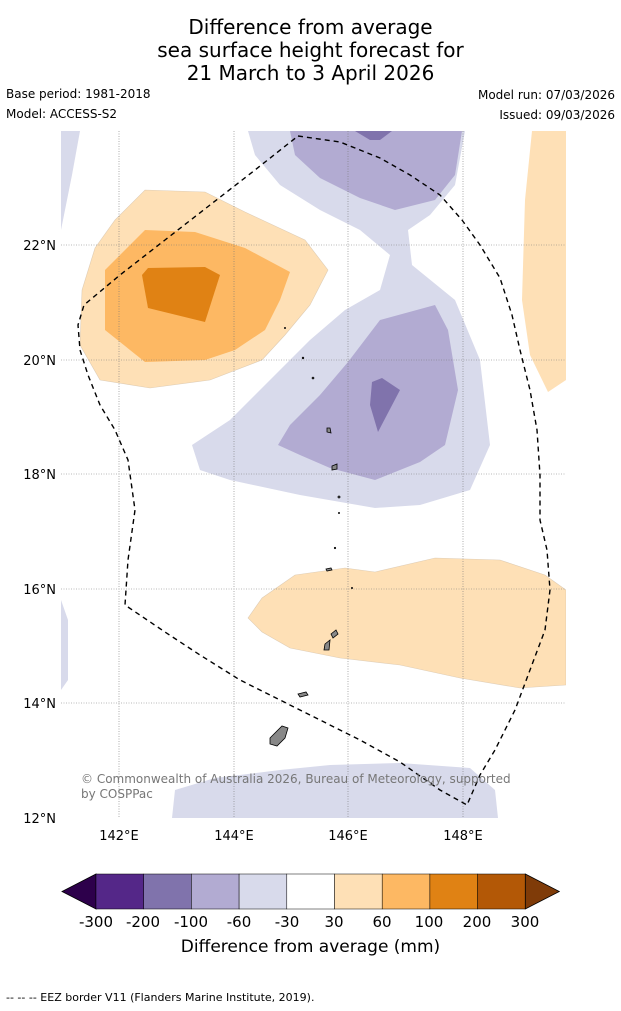 This screenshot has height=1011, width=621. What do you see at coordinates (525, 922) in the screenshot?
I see `colorbar-label: 300` at bounding box center [525, 922].